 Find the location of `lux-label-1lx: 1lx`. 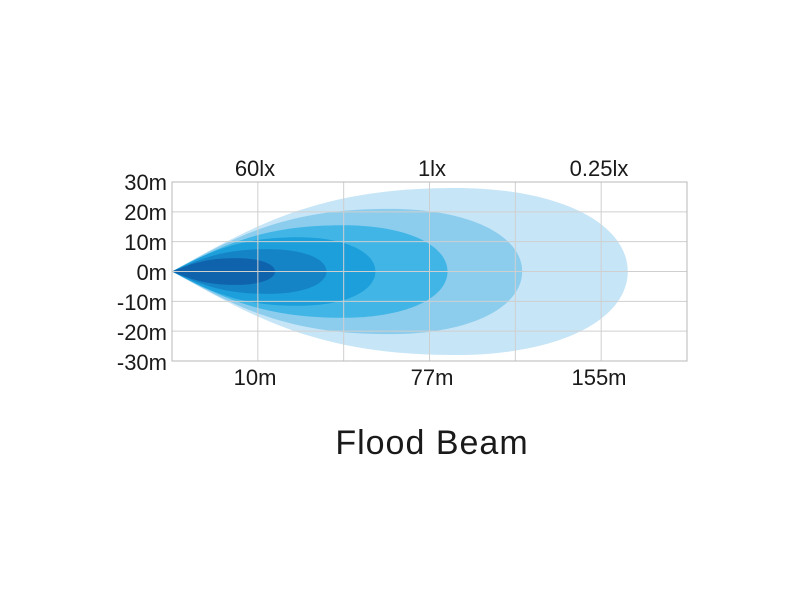

lux-label-1lx: 1lx is located at coordinates (432, 168).